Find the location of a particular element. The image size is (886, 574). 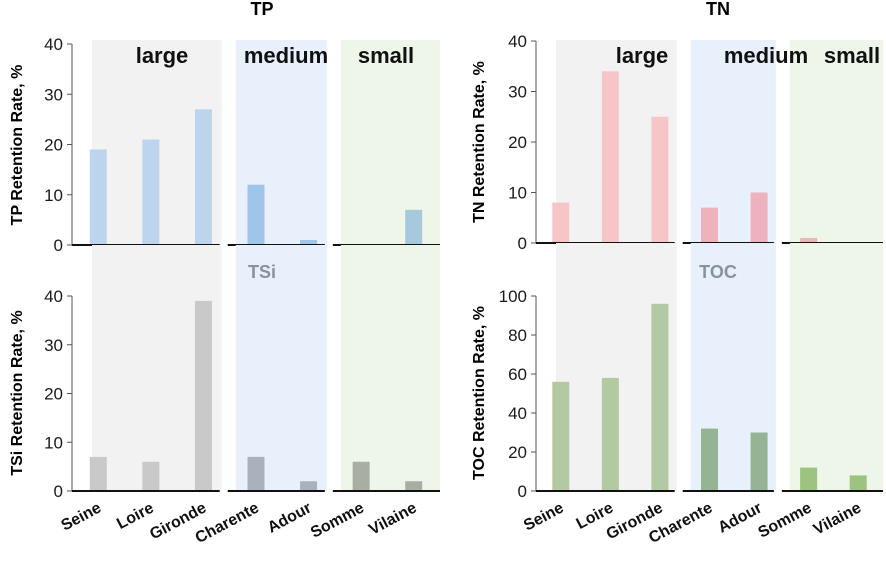

tn-bar-loire is located at coordinates (610, 157).